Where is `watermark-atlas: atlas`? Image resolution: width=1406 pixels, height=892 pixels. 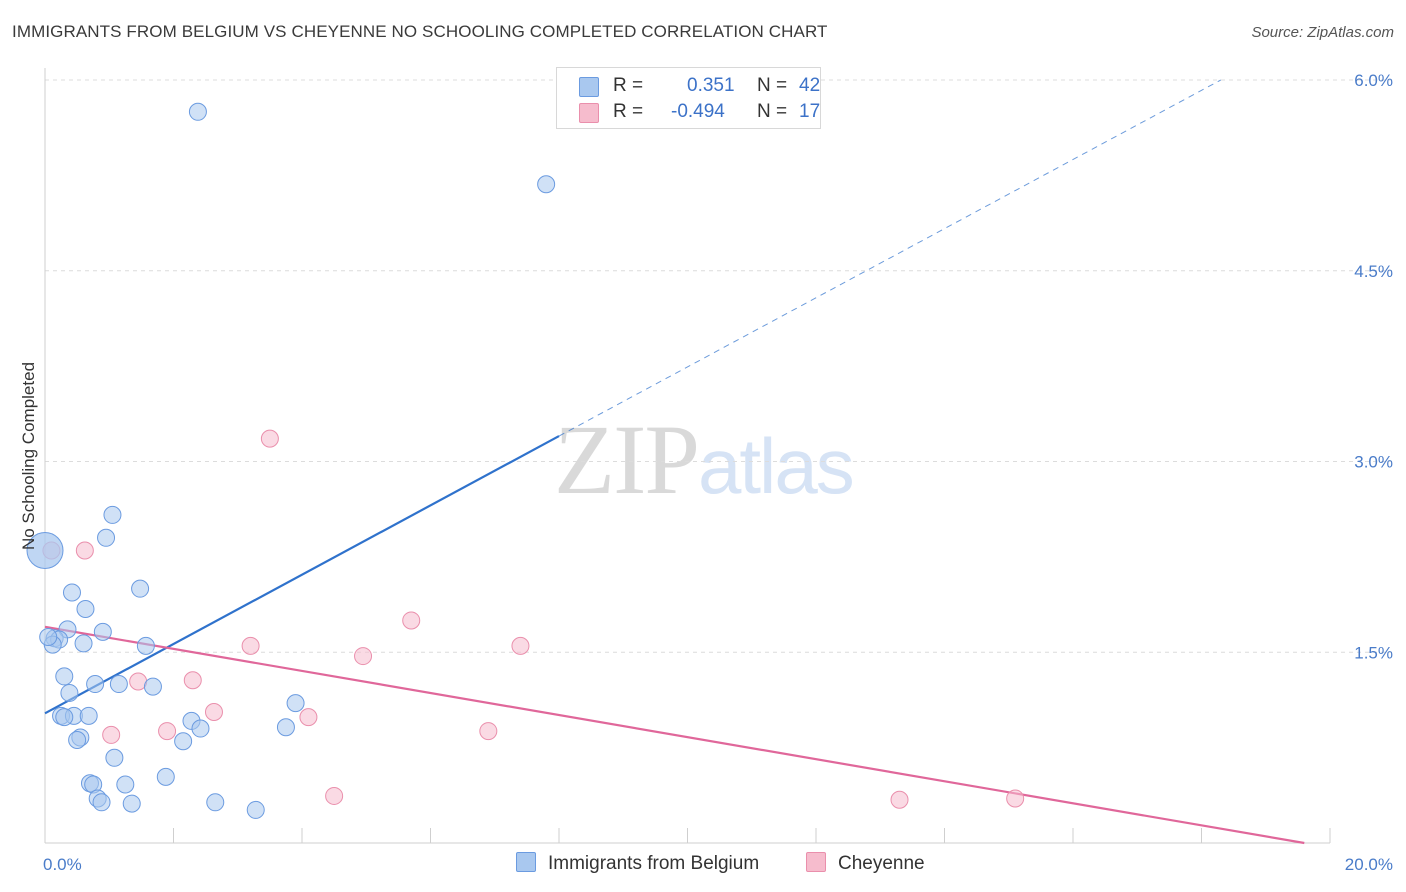 watermark-atlas: atlas is located at coordinates (776, 466).